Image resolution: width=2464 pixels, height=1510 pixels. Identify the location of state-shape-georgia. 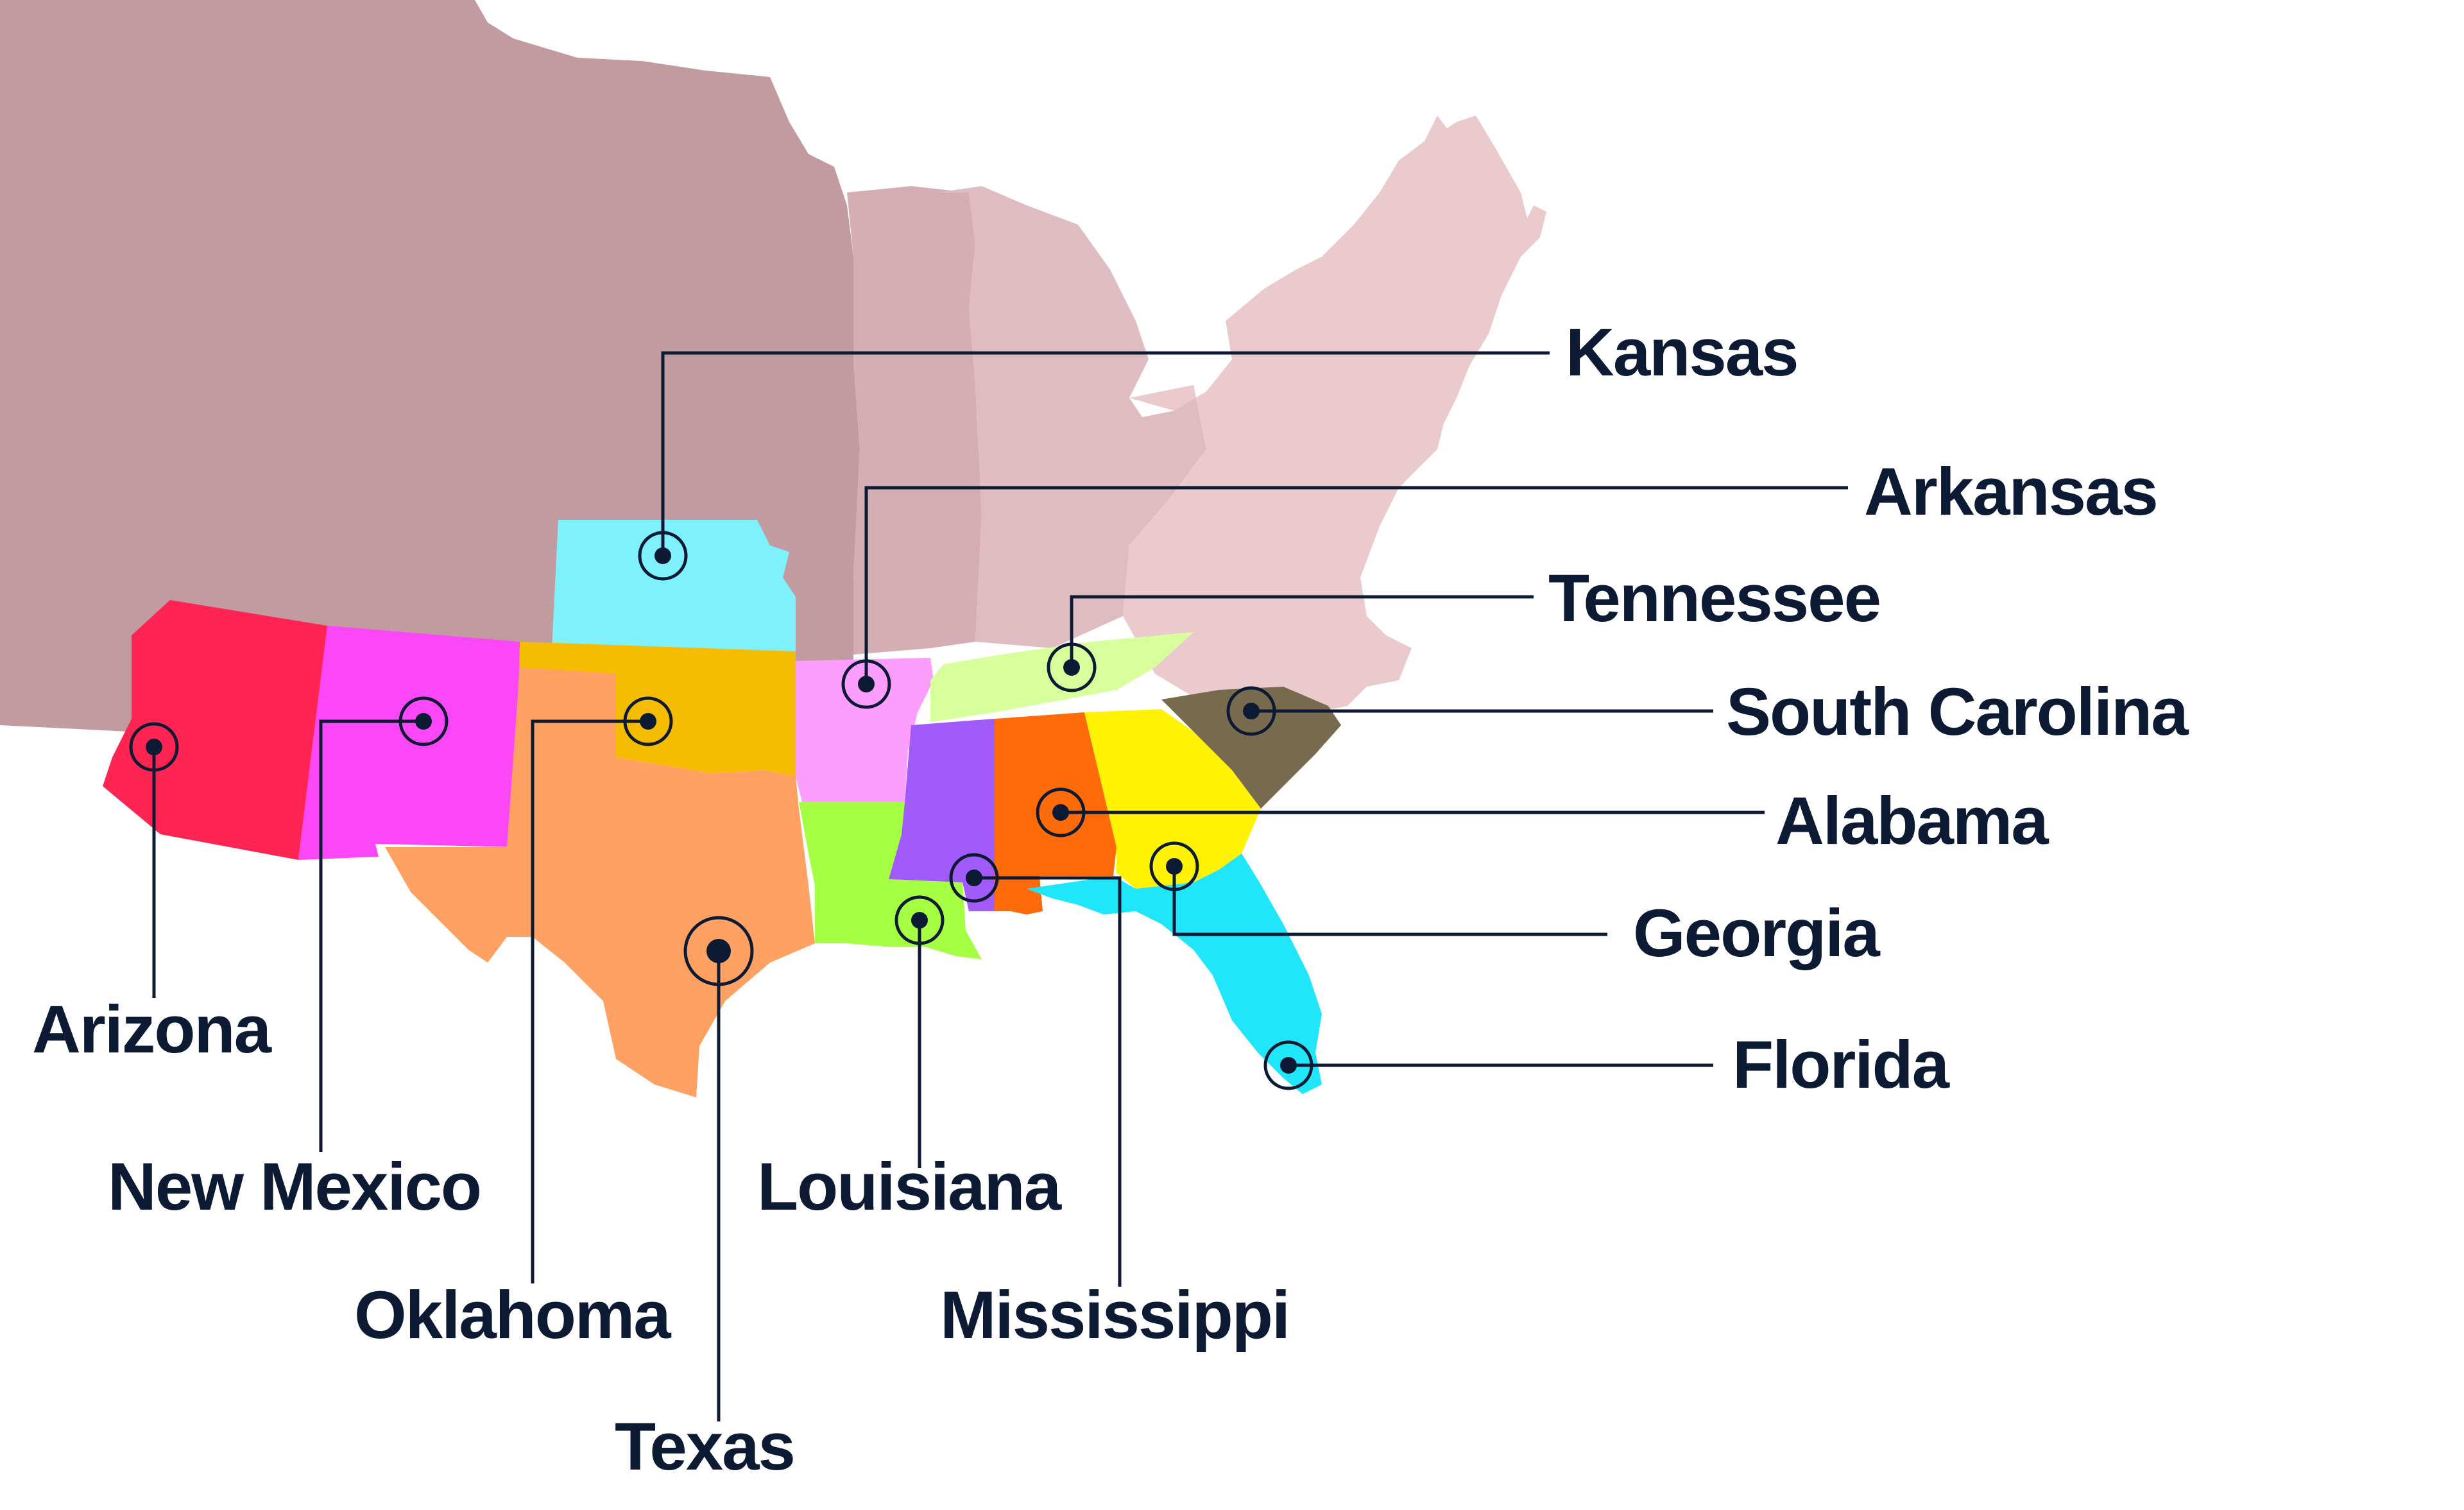
(1172, 799).